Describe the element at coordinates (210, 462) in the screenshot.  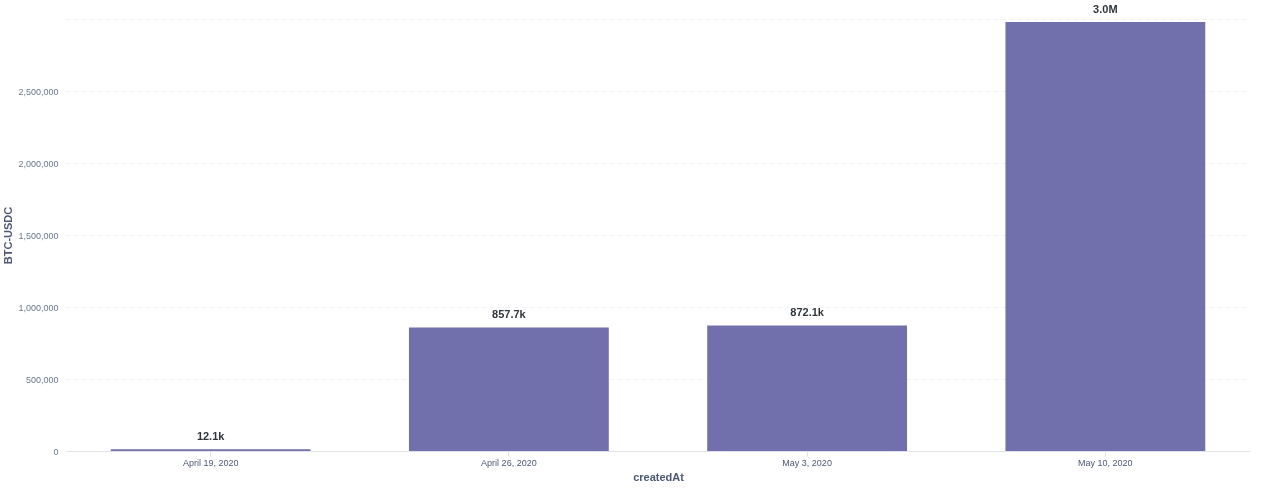
I see `x-tick-label: April 19, 2020` at that location.